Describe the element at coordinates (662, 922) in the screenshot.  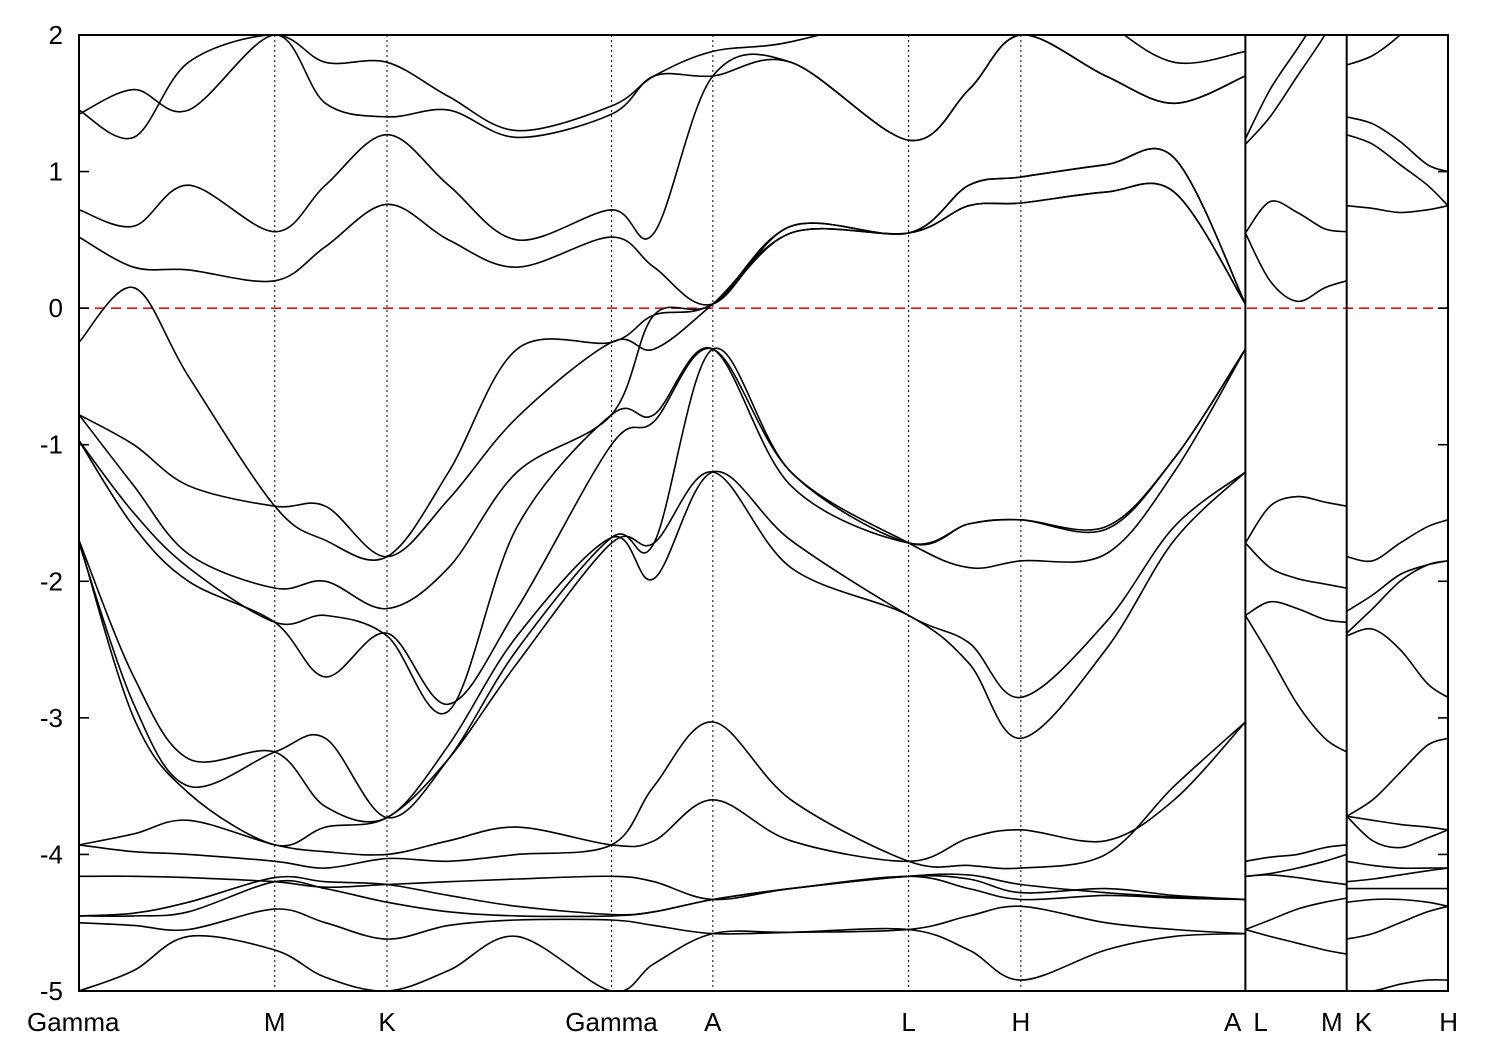
I see `band-line-s0-b1` at that location.